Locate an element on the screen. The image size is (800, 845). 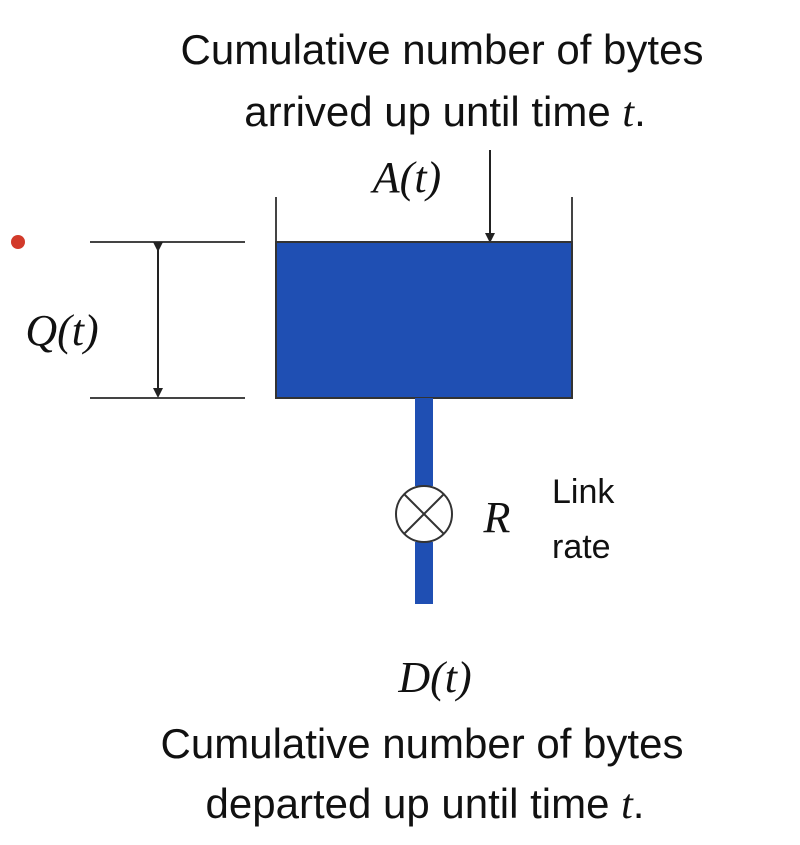
queue-water is located at coordinates (424, 320).